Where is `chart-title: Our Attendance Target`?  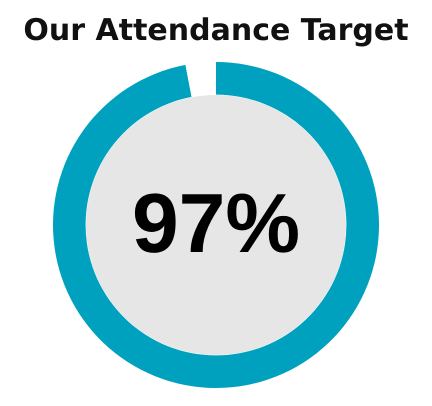
chart-title: Our Attendance Target is located at coordinates (216, 30).